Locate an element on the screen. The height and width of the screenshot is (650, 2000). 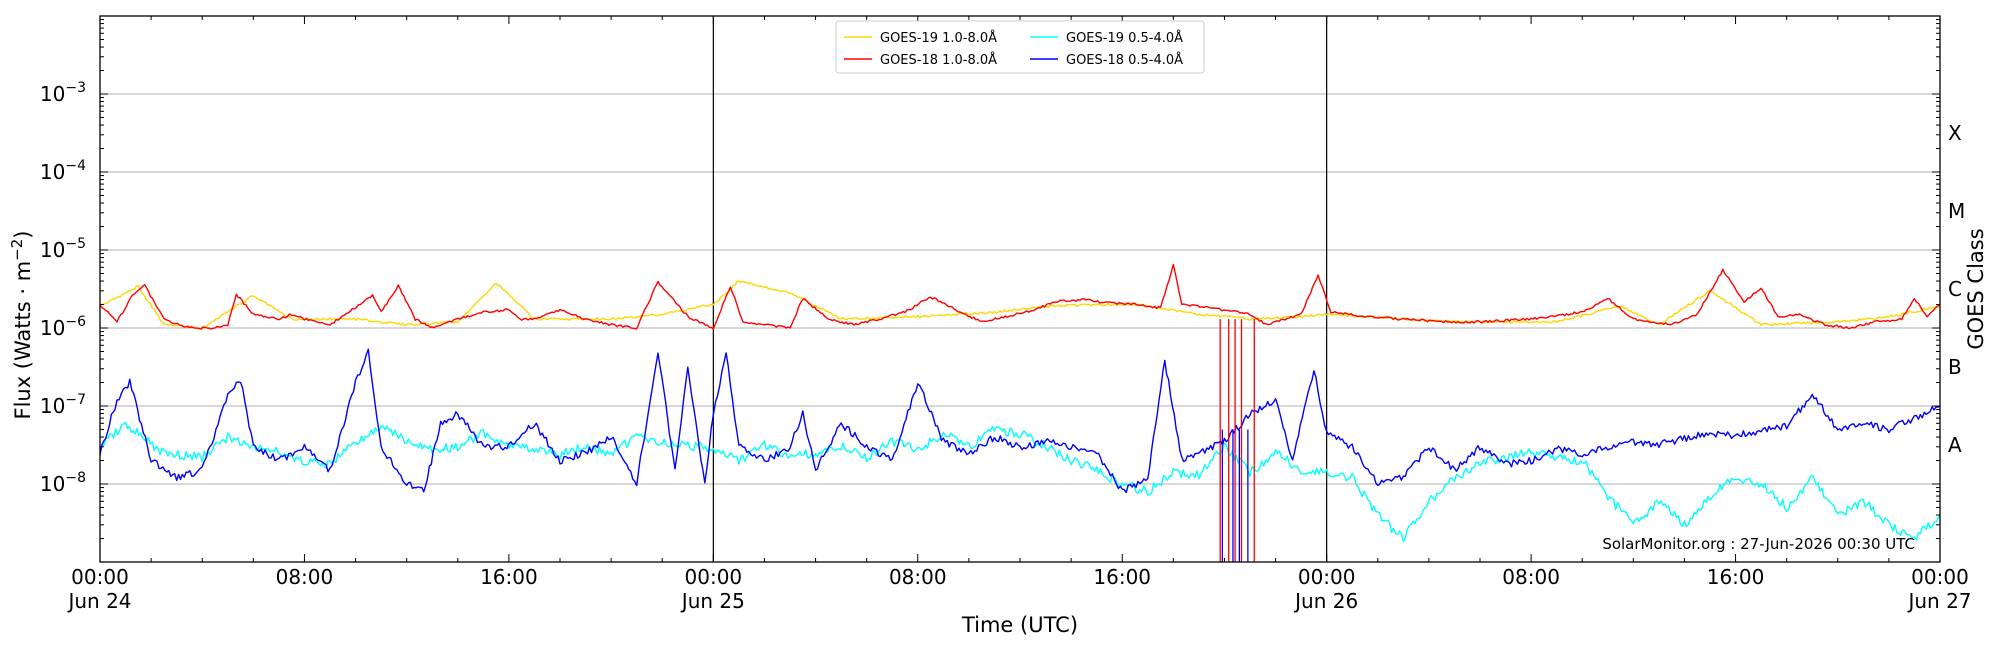
x-tick-date-label: Jun 26 is located at coordinates (1325, 601).